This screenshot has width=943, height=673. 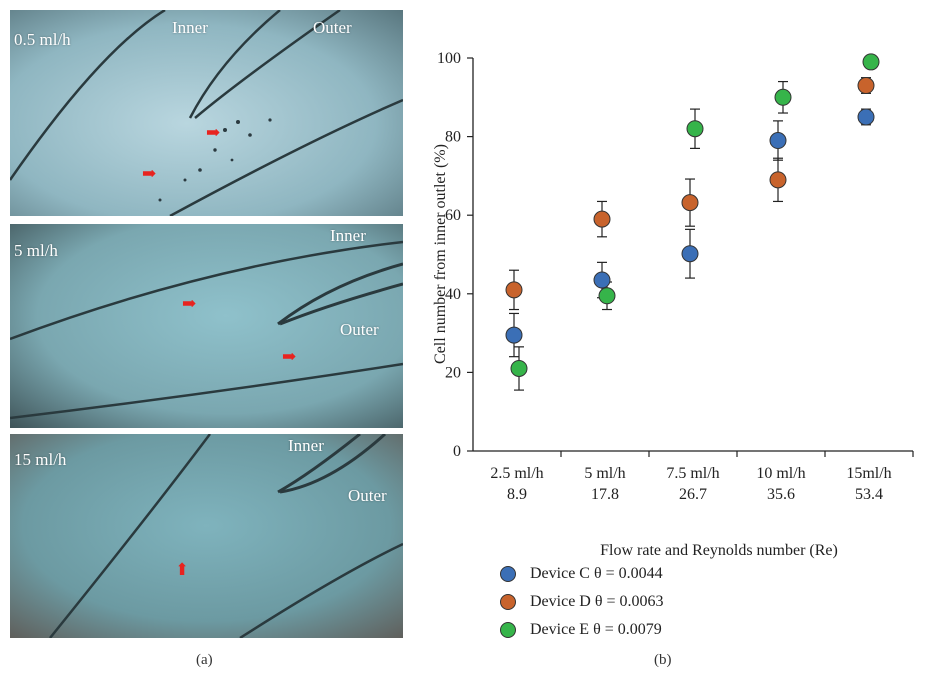 I want to click on micrograph-0-5: 0.5 ml/h Inner Outer ➡ ➡, so click(x=206, y=113).